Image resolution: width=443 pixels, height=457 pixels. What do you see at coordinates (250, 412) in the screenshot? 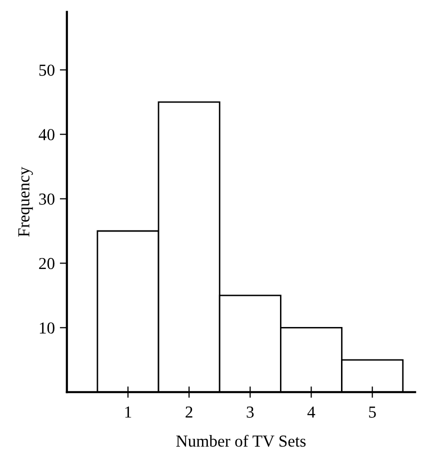
I see `x-tick-label: 3` at bounding box center [250, 412].